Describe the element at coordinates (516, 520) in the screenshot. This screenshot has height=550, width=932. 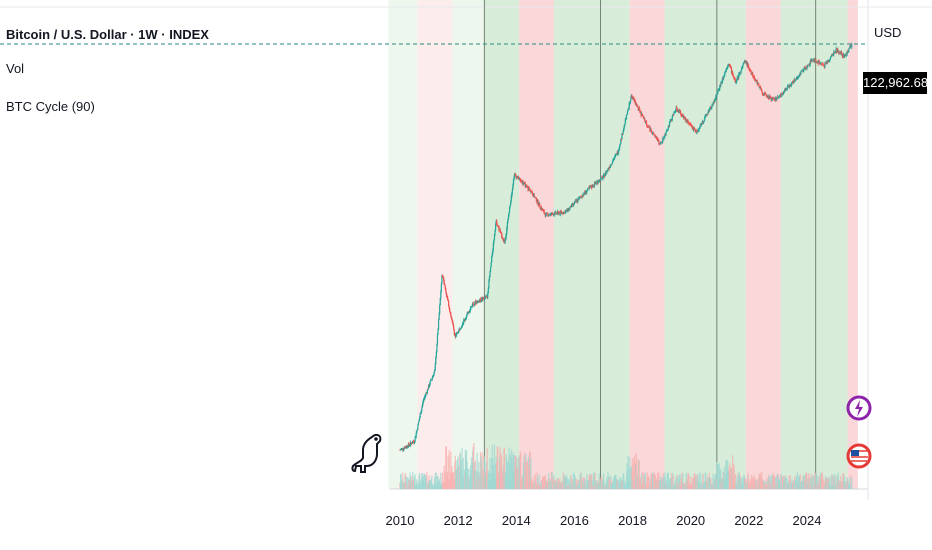
I see `time-axis-tick-label: 2014` at that location.